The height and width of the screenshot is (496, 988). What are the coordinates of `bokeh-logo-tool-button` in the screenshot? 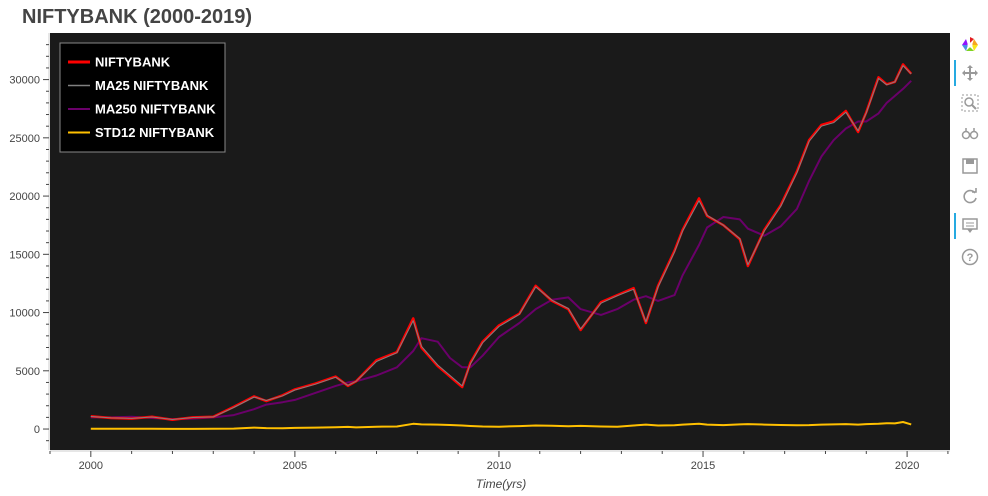 It's located at (970, 45).